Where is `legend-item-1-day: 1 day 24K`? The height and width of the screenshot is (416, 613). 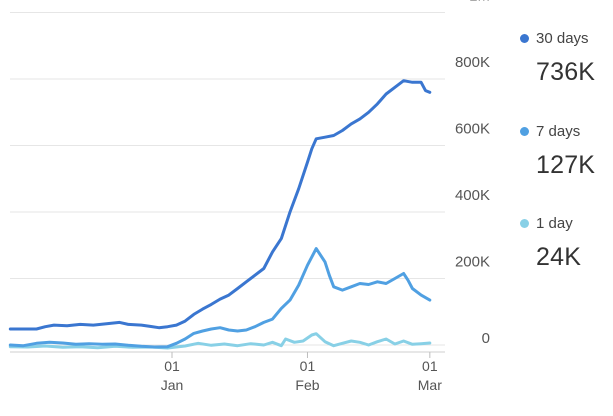
legend-item-1-day: 1 day 24K is located at coordinates (565, 243).